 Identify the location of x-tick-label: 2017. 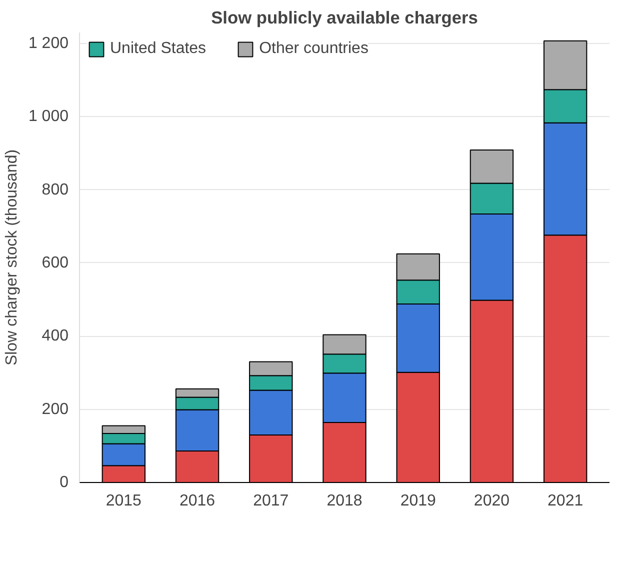
(271, 501).